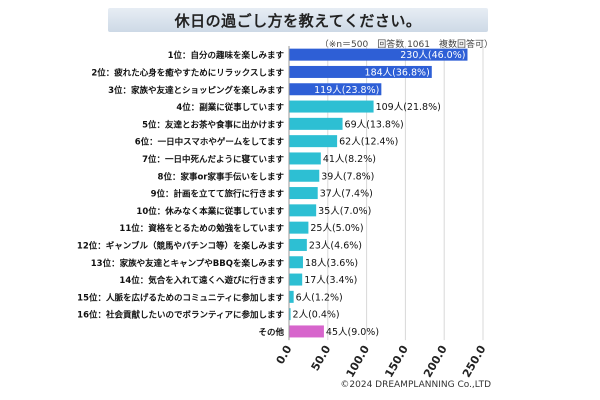 The height and width of the screenshot is (400, 600). Describe the element at coordinates (213, 124) in the screenshot. I see `category-label-5: 5位：友達とお茶や食事に出かけます` at that location.